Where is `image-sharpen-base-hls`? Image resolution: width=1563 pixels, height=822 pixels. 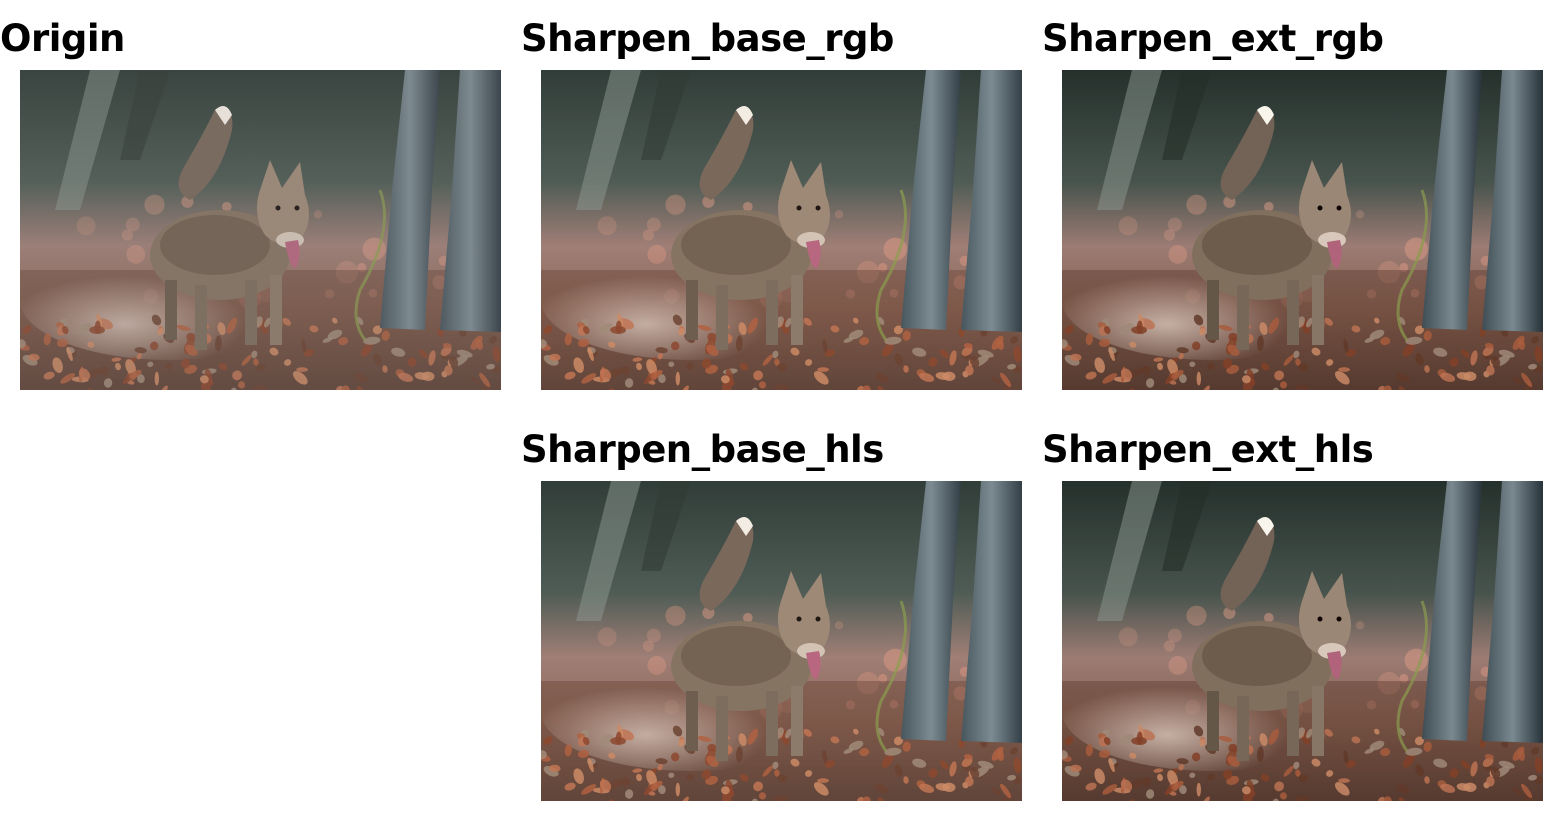 image-sharpen-base-hls is located at coordinates (781, 641).